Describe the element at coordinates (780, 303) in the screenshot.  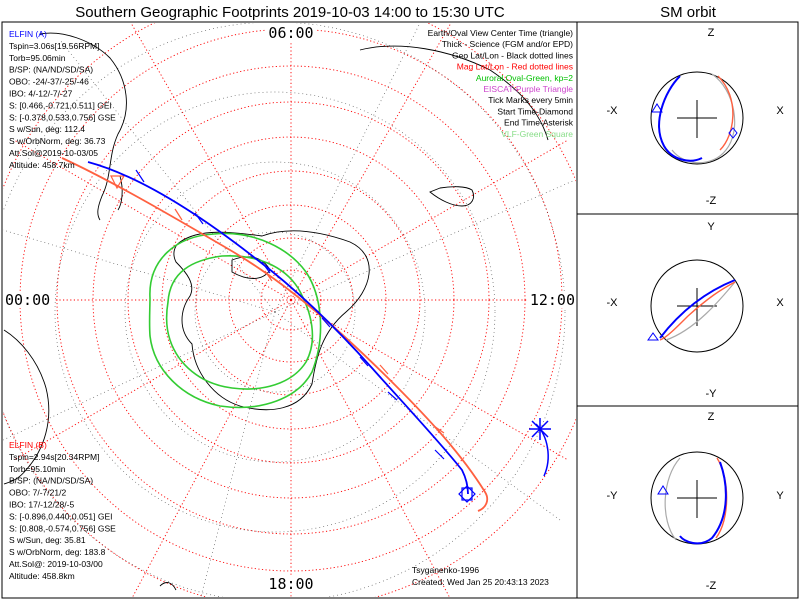
I see `sm2-right: X` at that location.